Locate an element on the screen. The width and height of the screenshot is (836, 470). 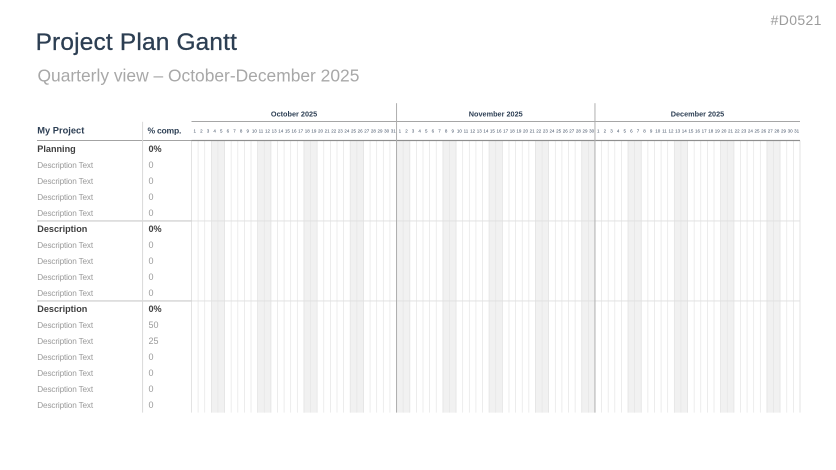
svg-text: 24 is located at coordinates (347, 131).